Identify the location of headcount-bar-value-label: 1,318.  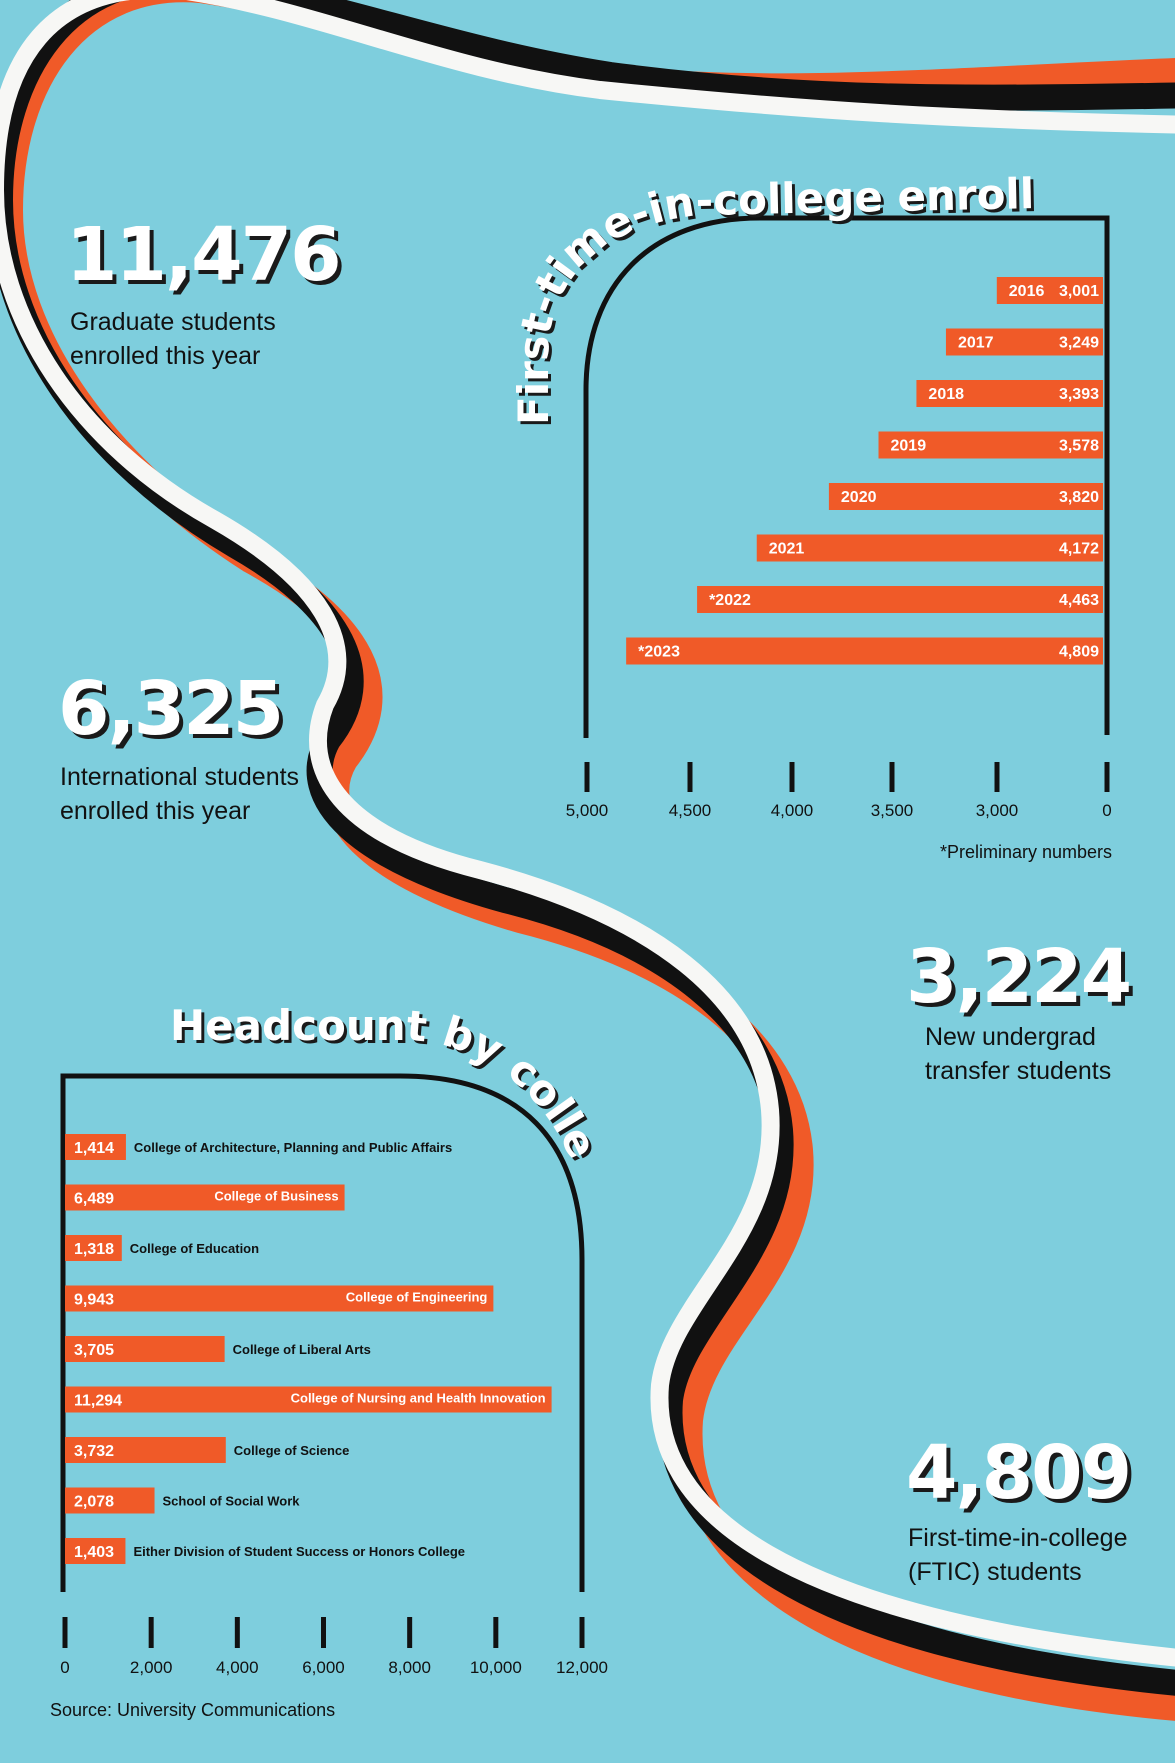
(94, 1249).